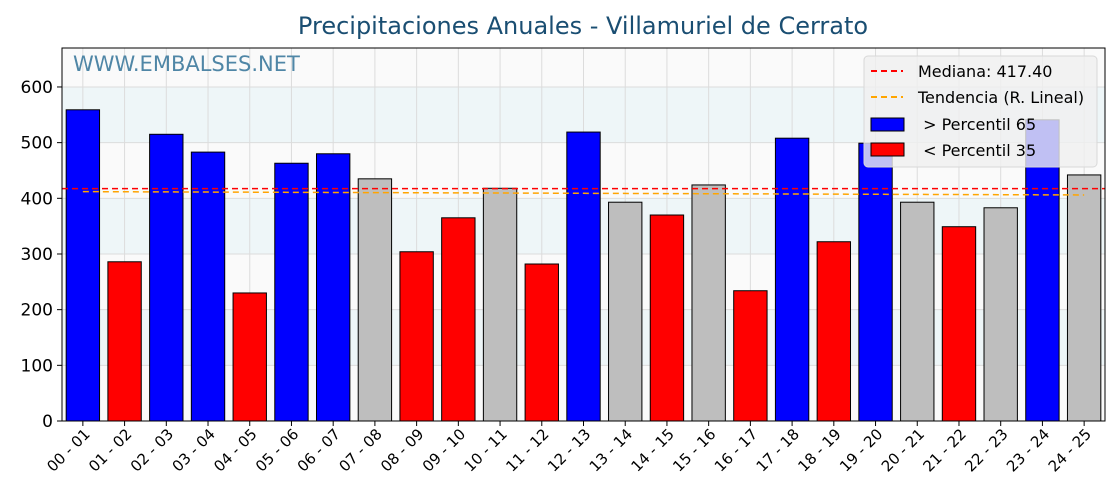 This screenshot has width=1120, height=500. Describe the element at coordinates (194, 450) in the screenshot. I see `x-tick-label: 03 - 04` at that location.